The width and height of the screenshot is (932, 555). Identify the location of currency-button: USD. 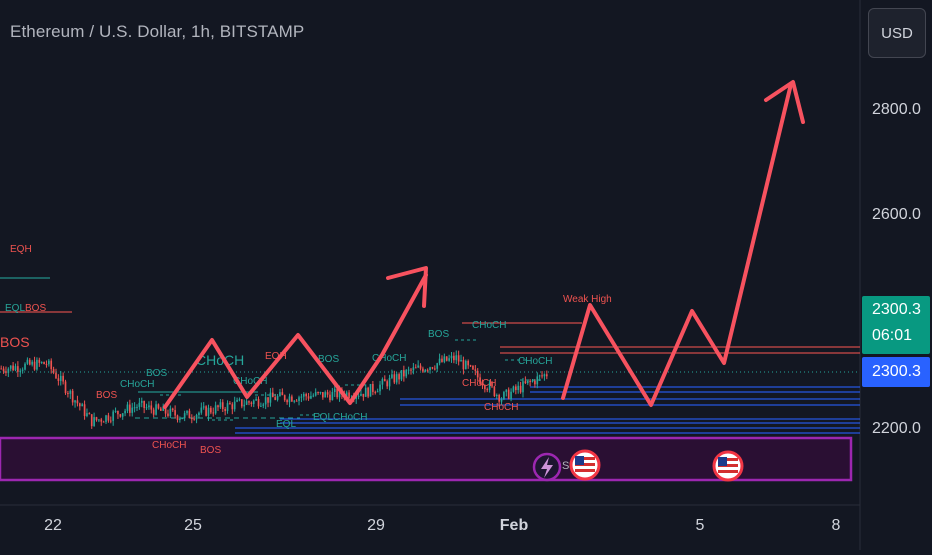
(897, 33).